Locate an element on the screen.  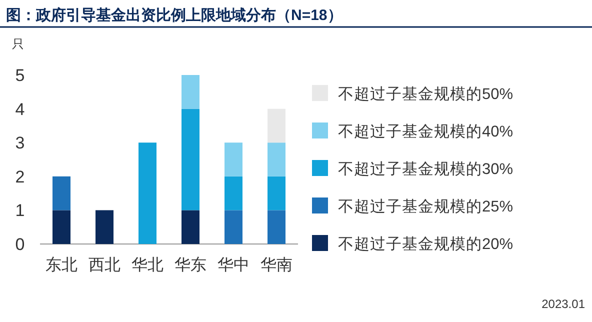
legend-label: 不超过子基金规模的30% is located at coordinates (426, 169).